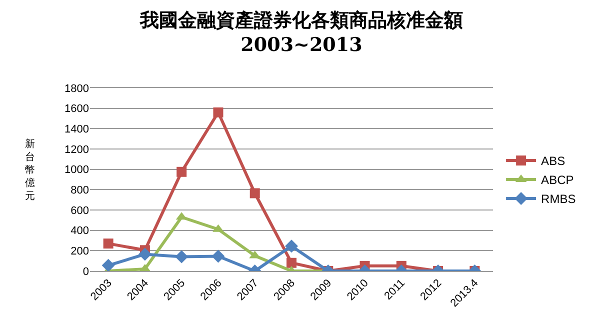  Describe the element at coordinates (301, 45) in the screenshot. I see `chart-subtitle: 2003~2013` at that location.